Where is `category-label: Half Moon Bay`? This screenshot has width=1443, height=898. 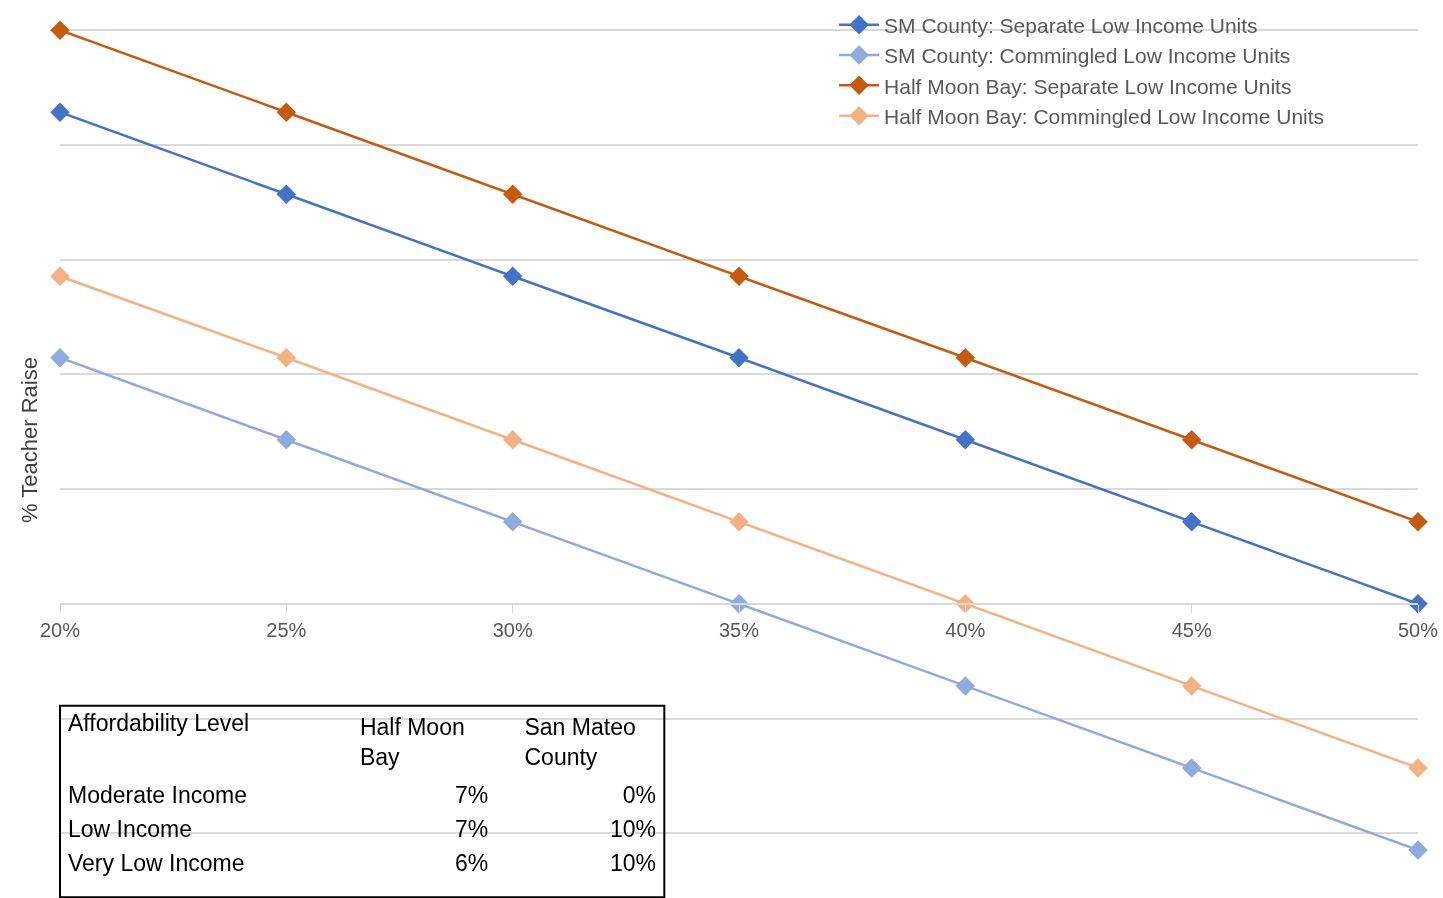 category-label: Half Moon Bay is located at coordinates (412, 741).